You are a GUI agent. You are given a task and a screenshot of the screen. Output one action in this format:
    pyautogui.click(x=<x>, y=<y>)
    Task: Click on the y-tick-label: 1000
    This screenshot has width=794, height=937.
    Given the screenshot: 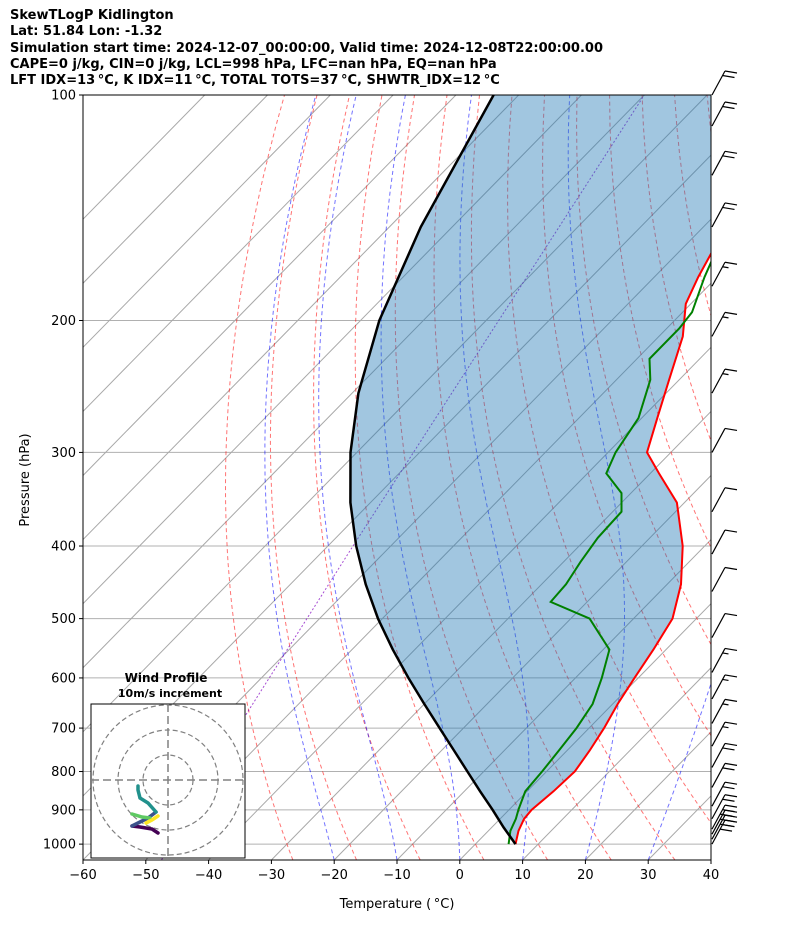 What is the action you would take?
    pyautogui.click(x=59, y=845)
    